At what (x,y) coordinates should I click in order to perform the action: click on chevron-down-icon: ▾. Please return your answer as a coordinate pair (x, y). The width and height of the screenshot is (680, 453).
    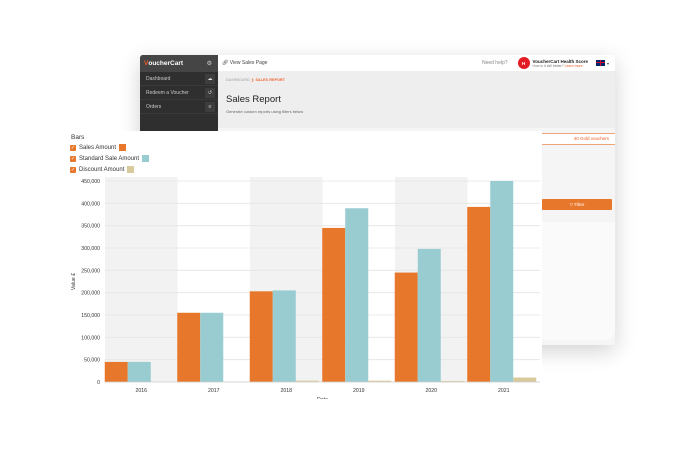
    Looking at the image, I should click on (607, 63).